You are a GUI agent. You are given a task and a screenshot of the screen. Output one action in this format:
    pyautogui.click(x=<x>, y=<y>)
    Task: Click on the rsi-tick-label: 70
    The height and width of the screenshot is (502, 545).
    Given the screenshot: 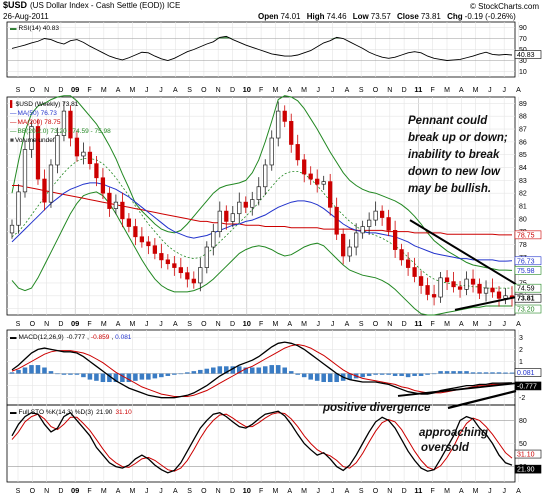 What is the action you would take?
    pyautogui.click(x=523, y=39)
    